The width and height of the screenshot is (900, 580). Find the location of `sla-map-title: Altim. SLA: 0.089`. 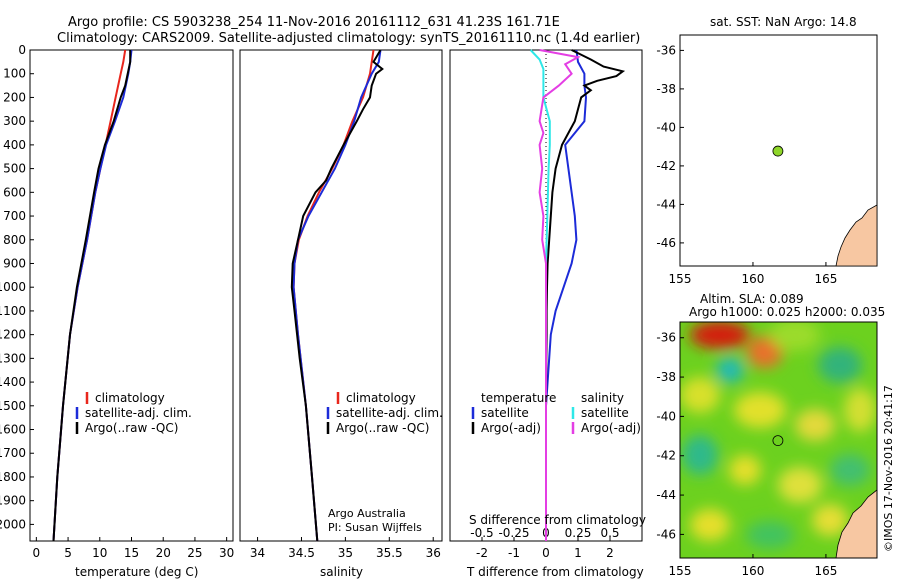

sla-map-title: Altim. SLA: 0.089 is located at coordinates (752, 299).